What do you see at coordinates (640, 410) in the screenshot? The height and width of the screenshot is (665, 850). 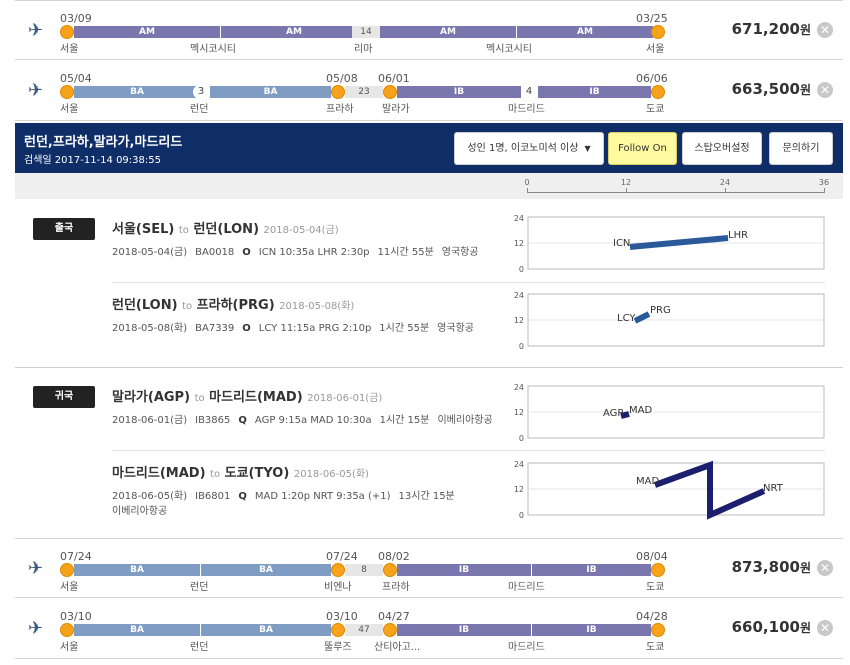 I see `to-code: MAD` at bounding box center [640, 410].